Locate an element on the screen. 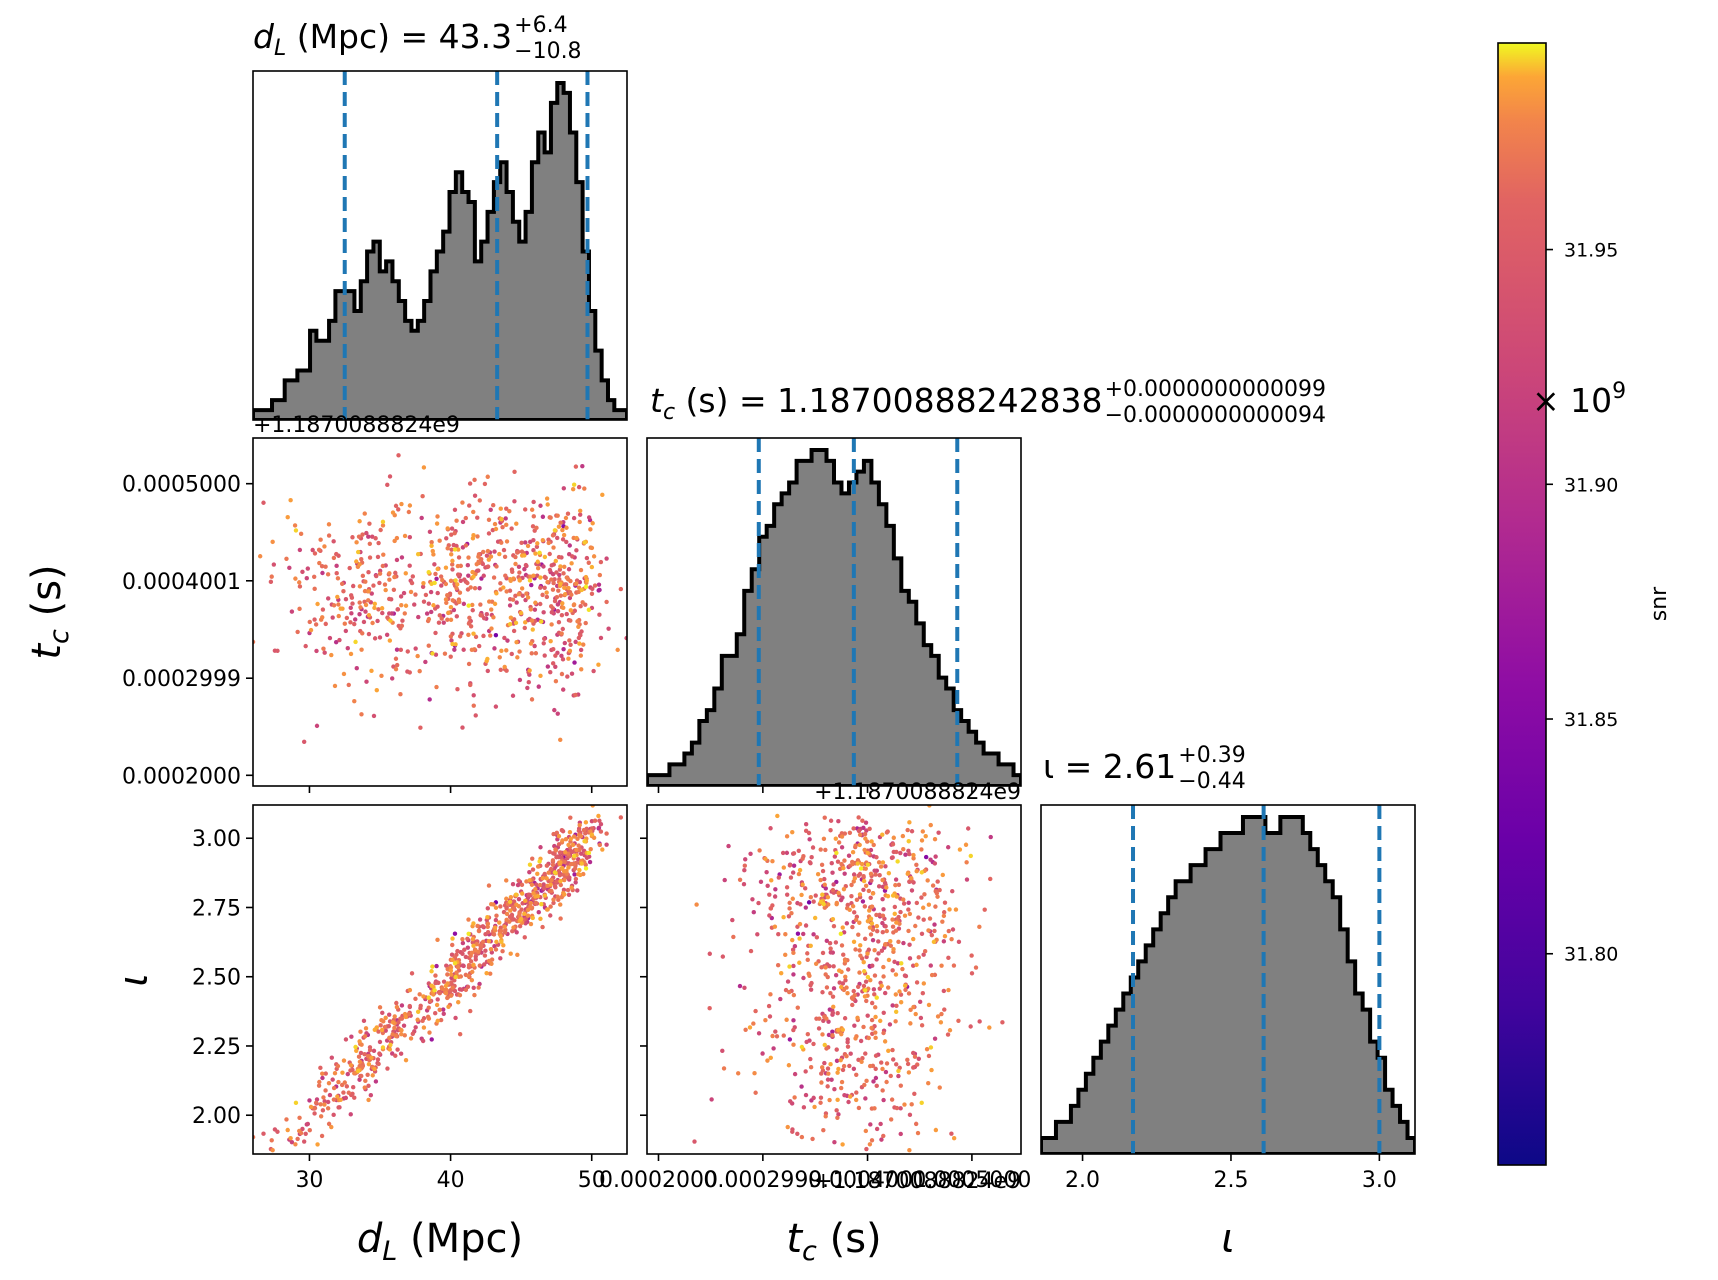  offset-text-tc-panel: +1.1870088824e9 is located at coordinates (917, 792).